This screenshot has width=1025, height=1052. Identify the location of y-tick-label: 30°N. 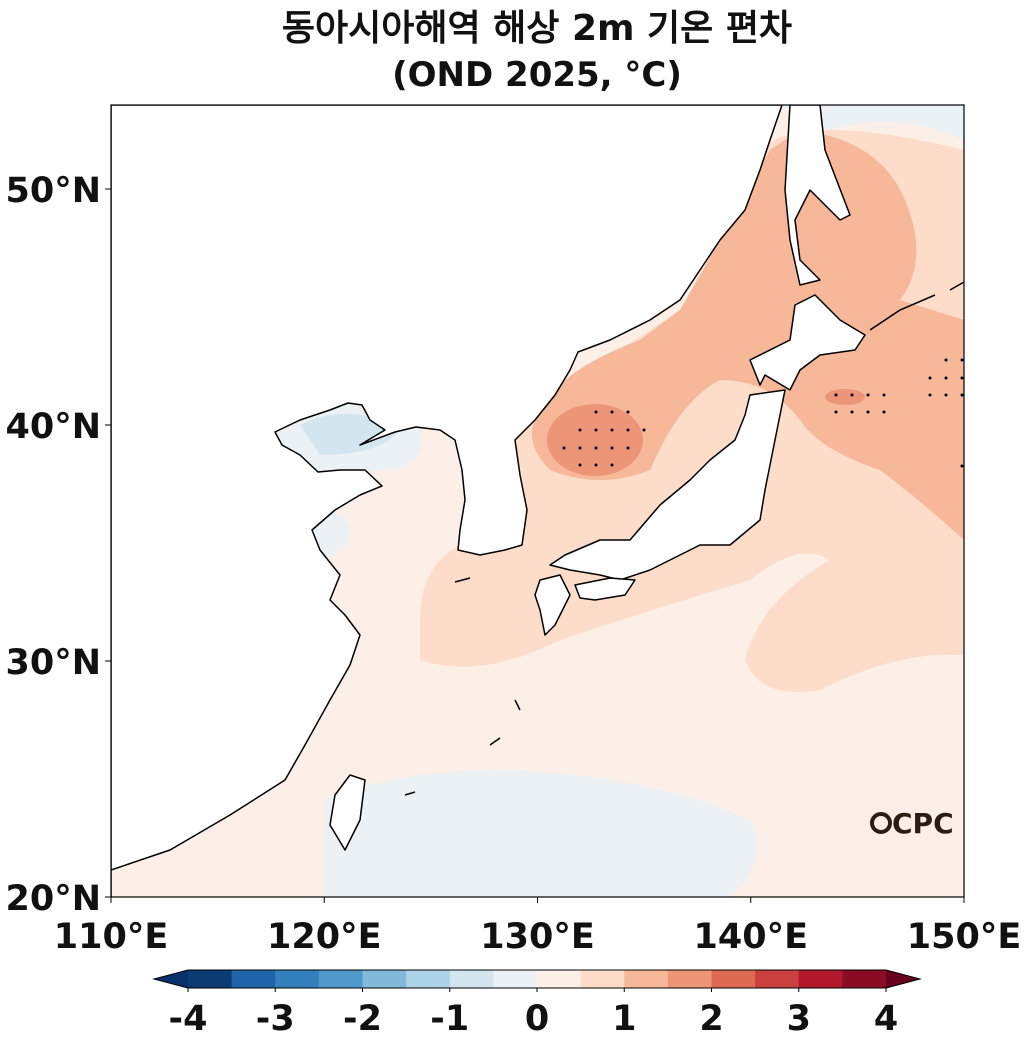
(54, 663).